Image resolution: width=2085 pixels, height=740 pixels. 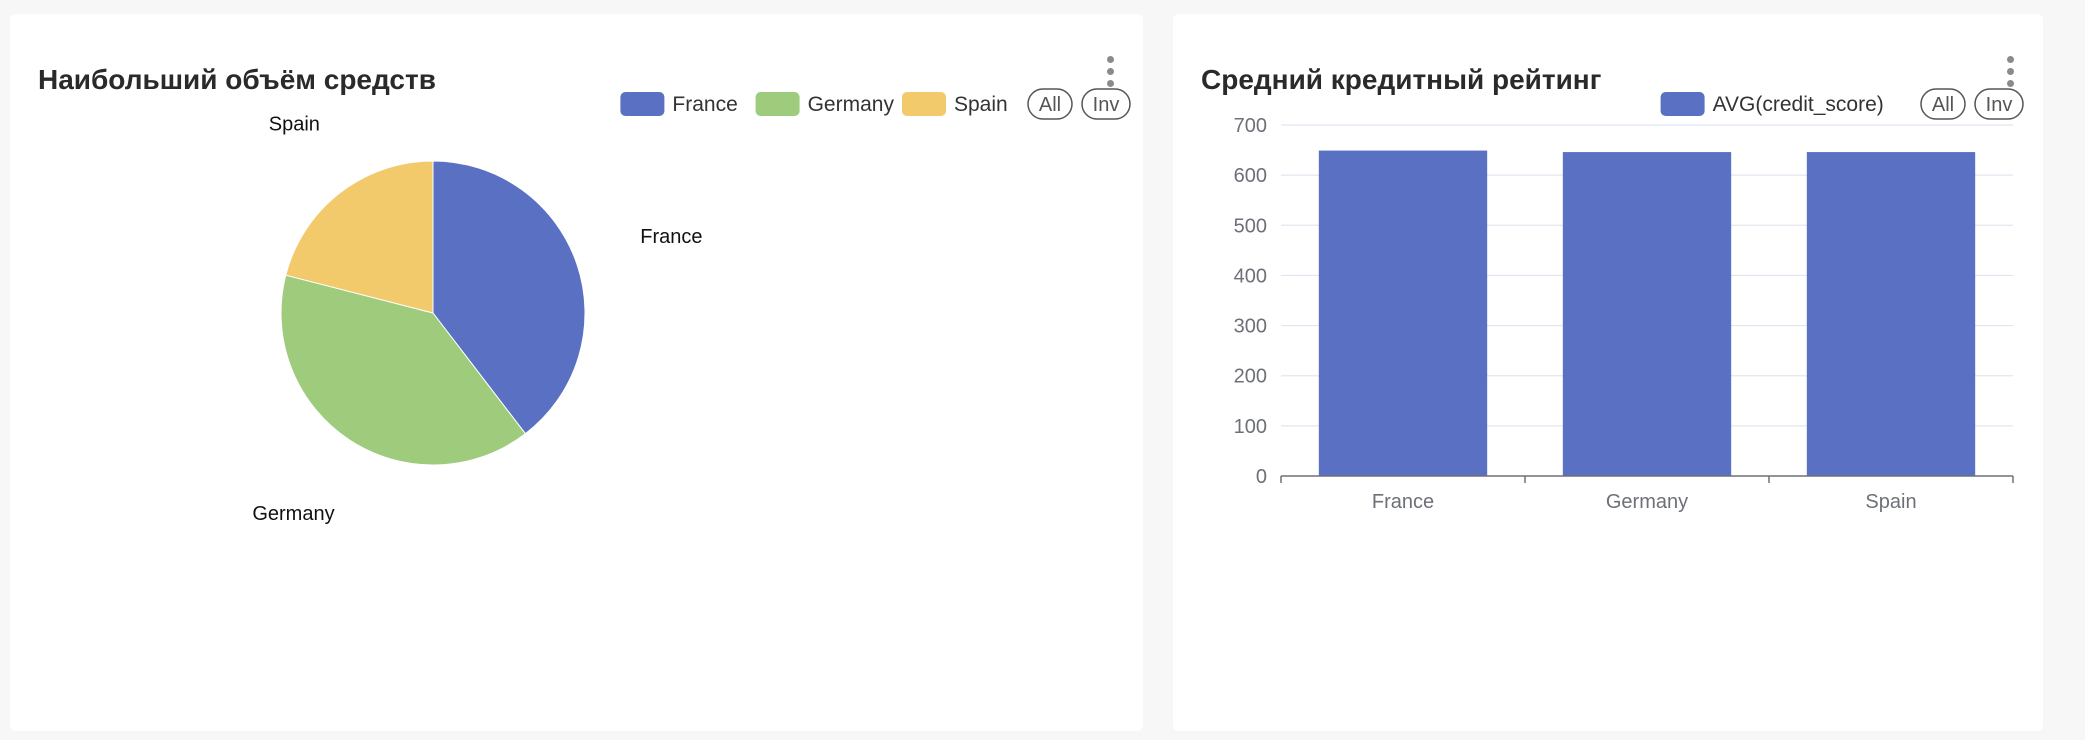 What do you see at coordinates (1647, 314) in the screenshot?
I see `bar-germany` at bounding box center [1647, 314].